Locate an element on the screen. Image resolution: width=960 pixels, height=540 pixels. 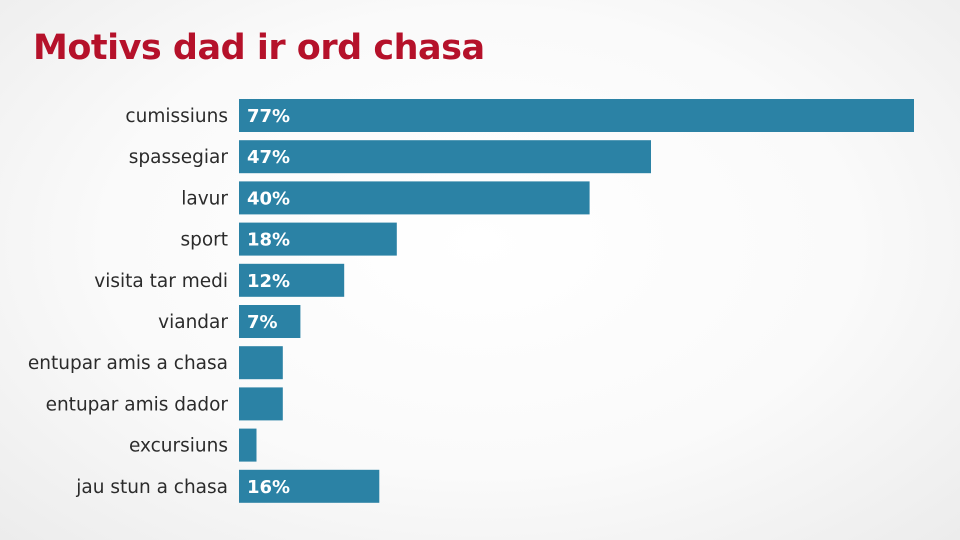
category-label-7: entupar amis a chasa is located at coordinates (128, 363).